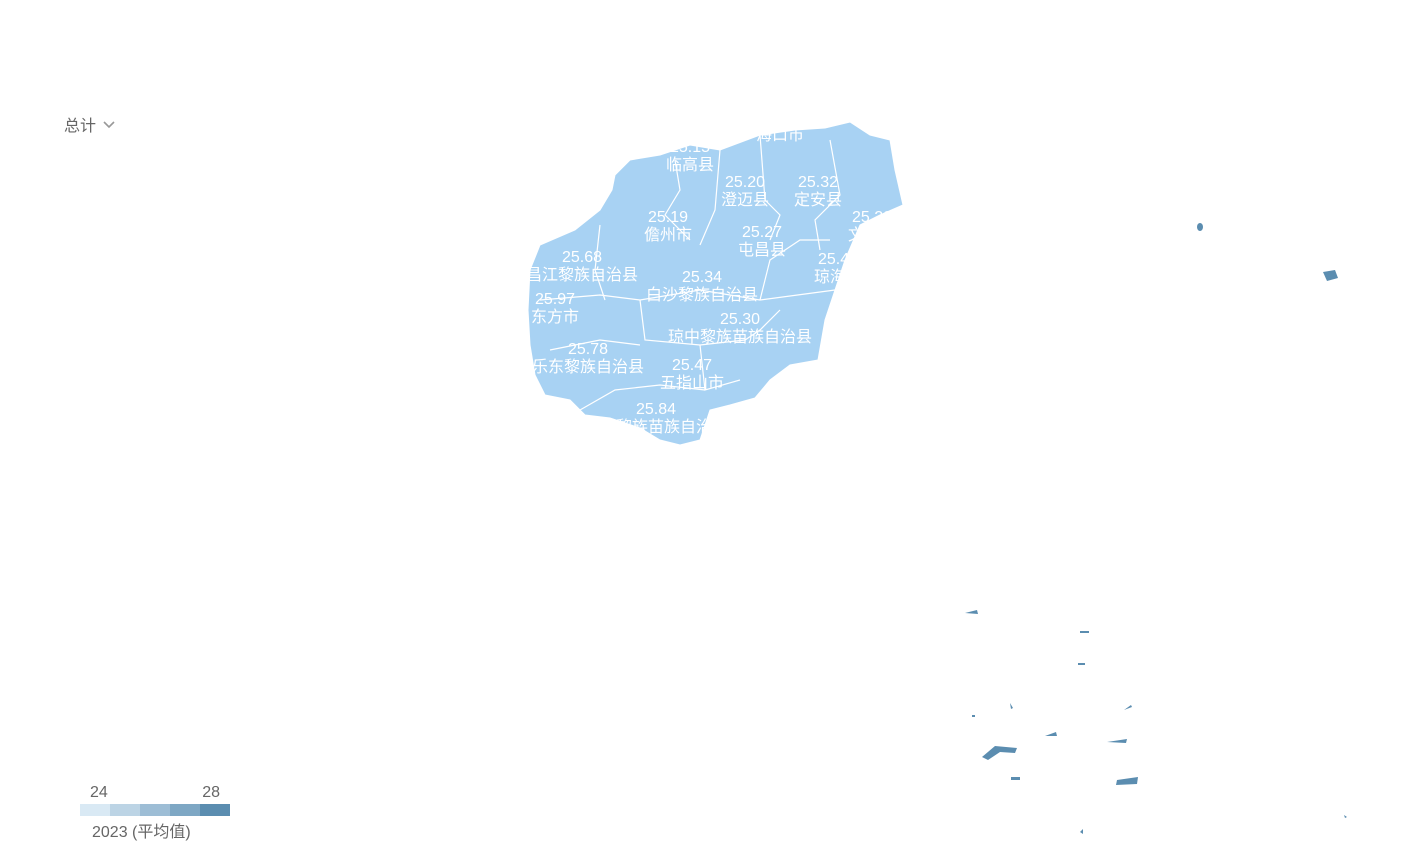 This screenshot has height=843, width=1402. I want to click on measure-selector: 总计, so click(90, 124).